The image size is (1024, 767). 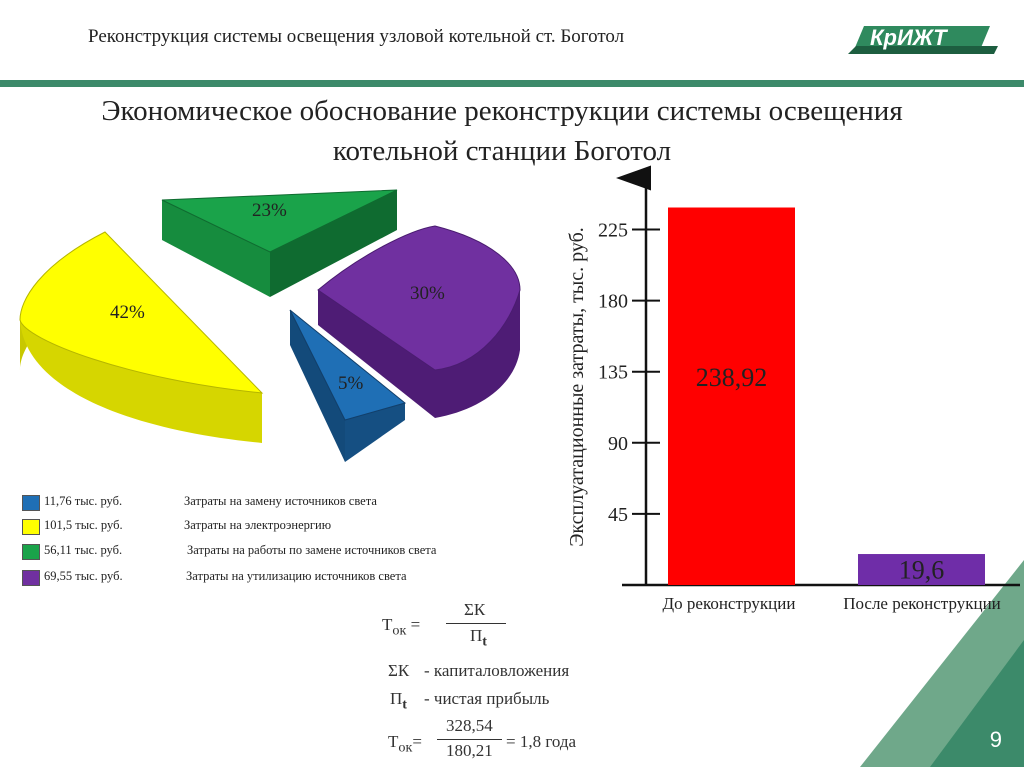 What do you see at coordinates (613, 302) in the screenshot?
I see `y-tick-label: 180` at bounding box center [613, 302].